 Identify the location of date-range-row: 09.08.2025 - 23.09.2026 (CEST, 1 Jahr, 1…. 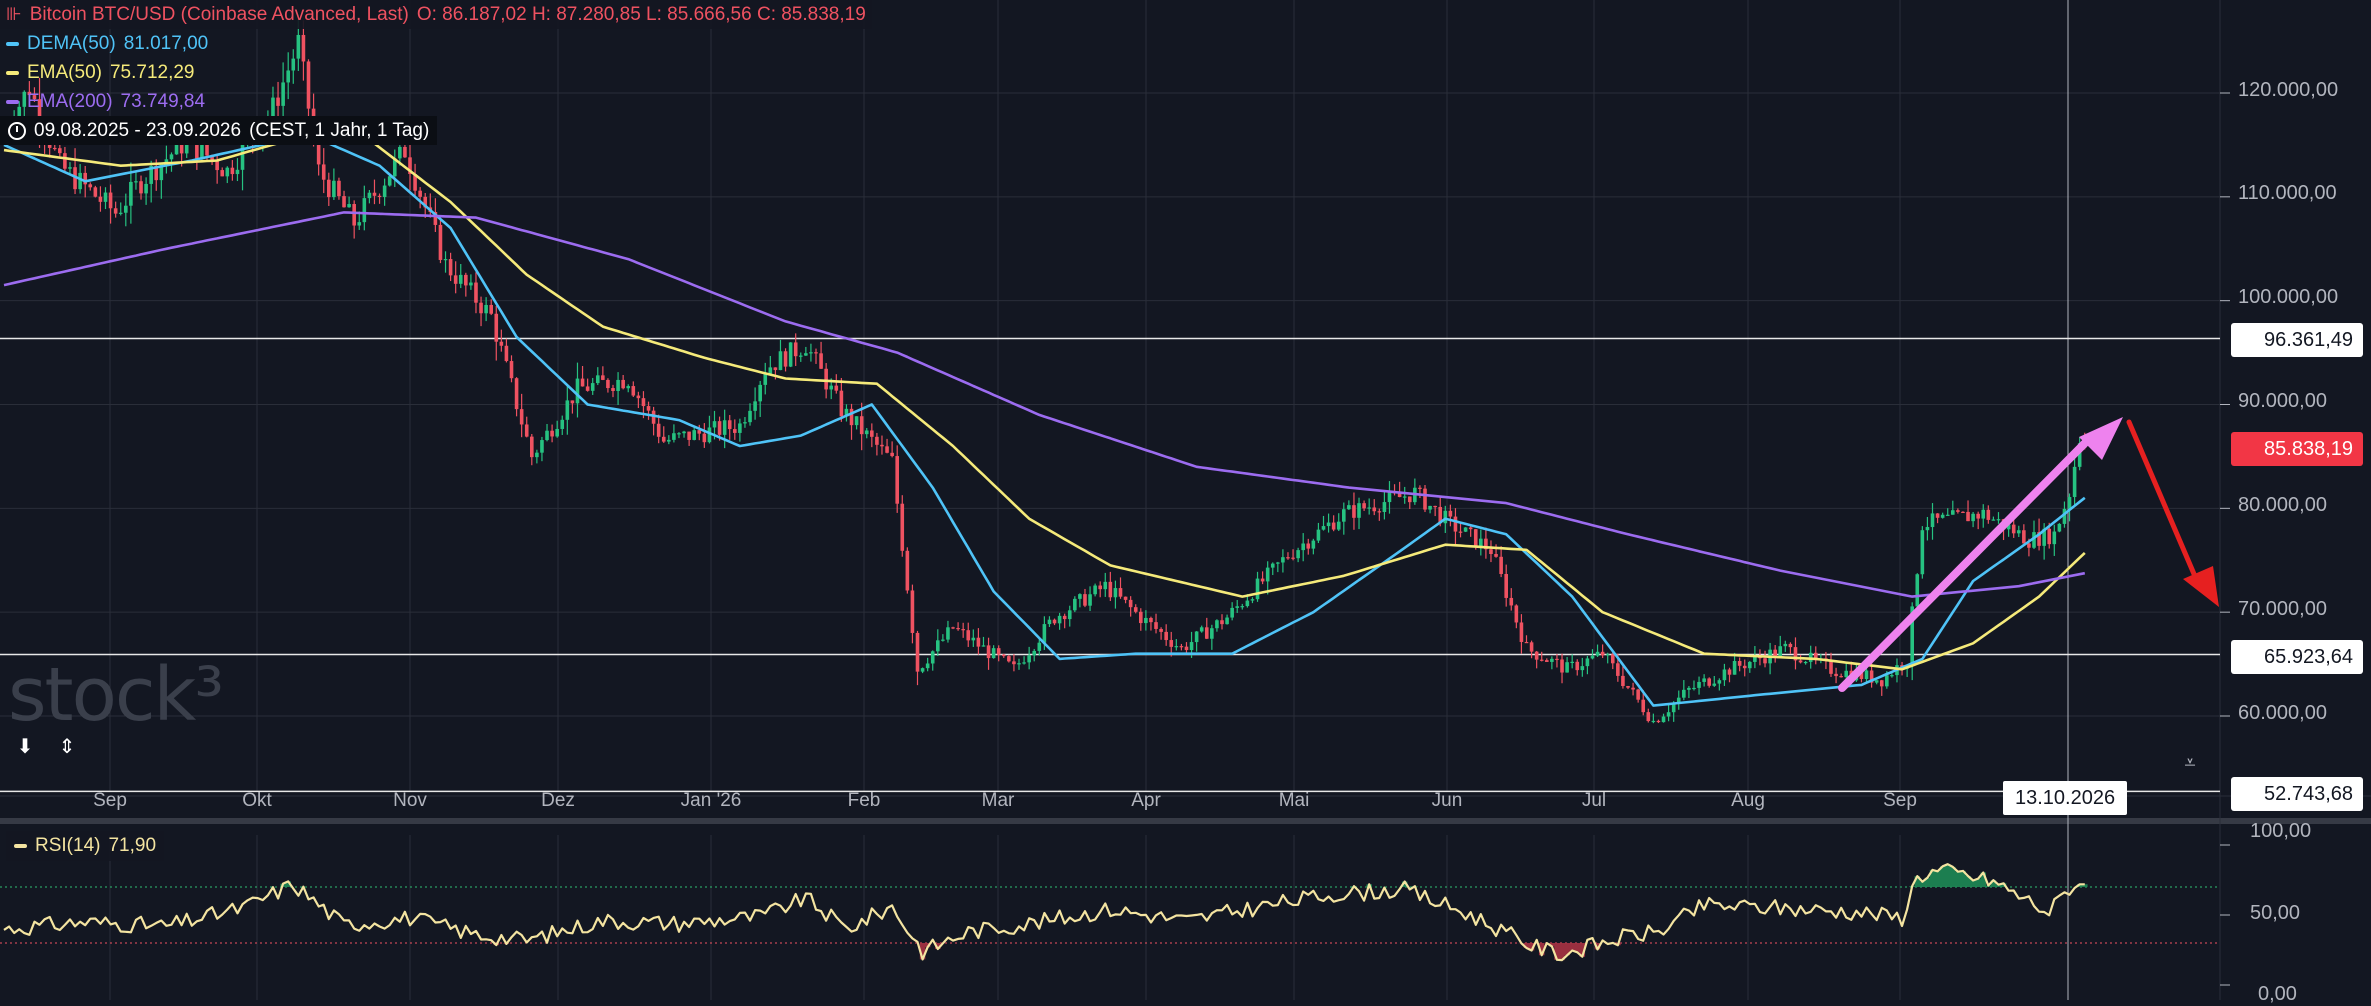
(219, 130).